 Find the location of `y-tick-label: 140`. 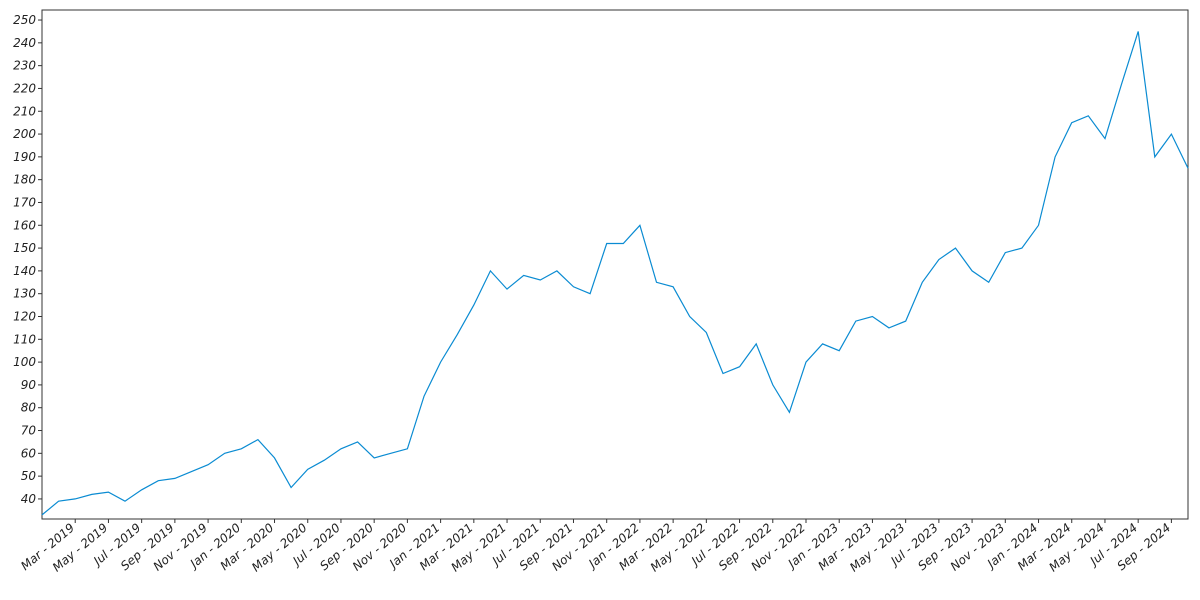

y-tick-label: 140 is located at coordinates (24, 271).